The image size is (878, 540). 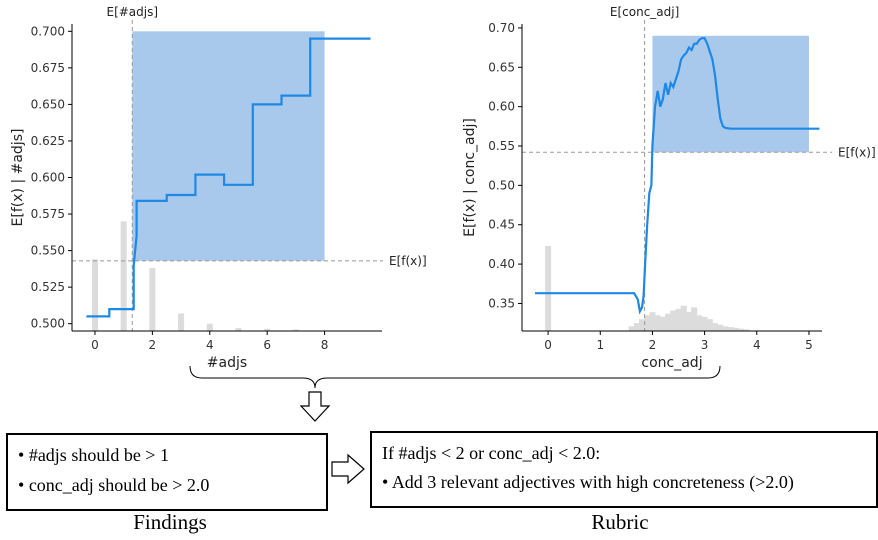 What do you see at coordinates (705, 345) in the screenshot?
I see `x-tick-label: 3` at bounding box center [705, 345].